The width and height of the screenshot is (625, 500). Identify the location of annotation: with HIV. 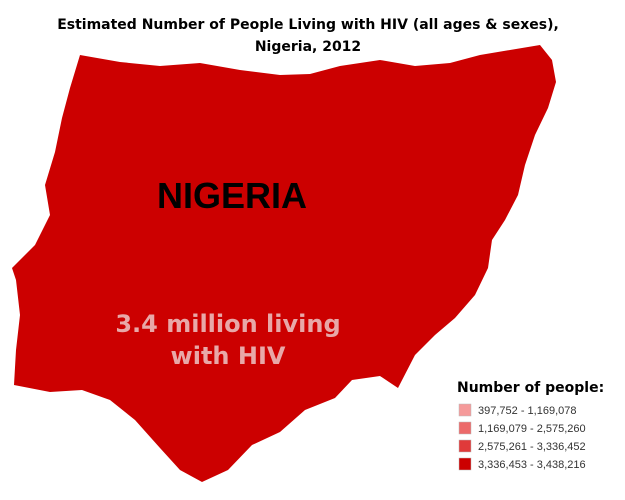
(228, 356).